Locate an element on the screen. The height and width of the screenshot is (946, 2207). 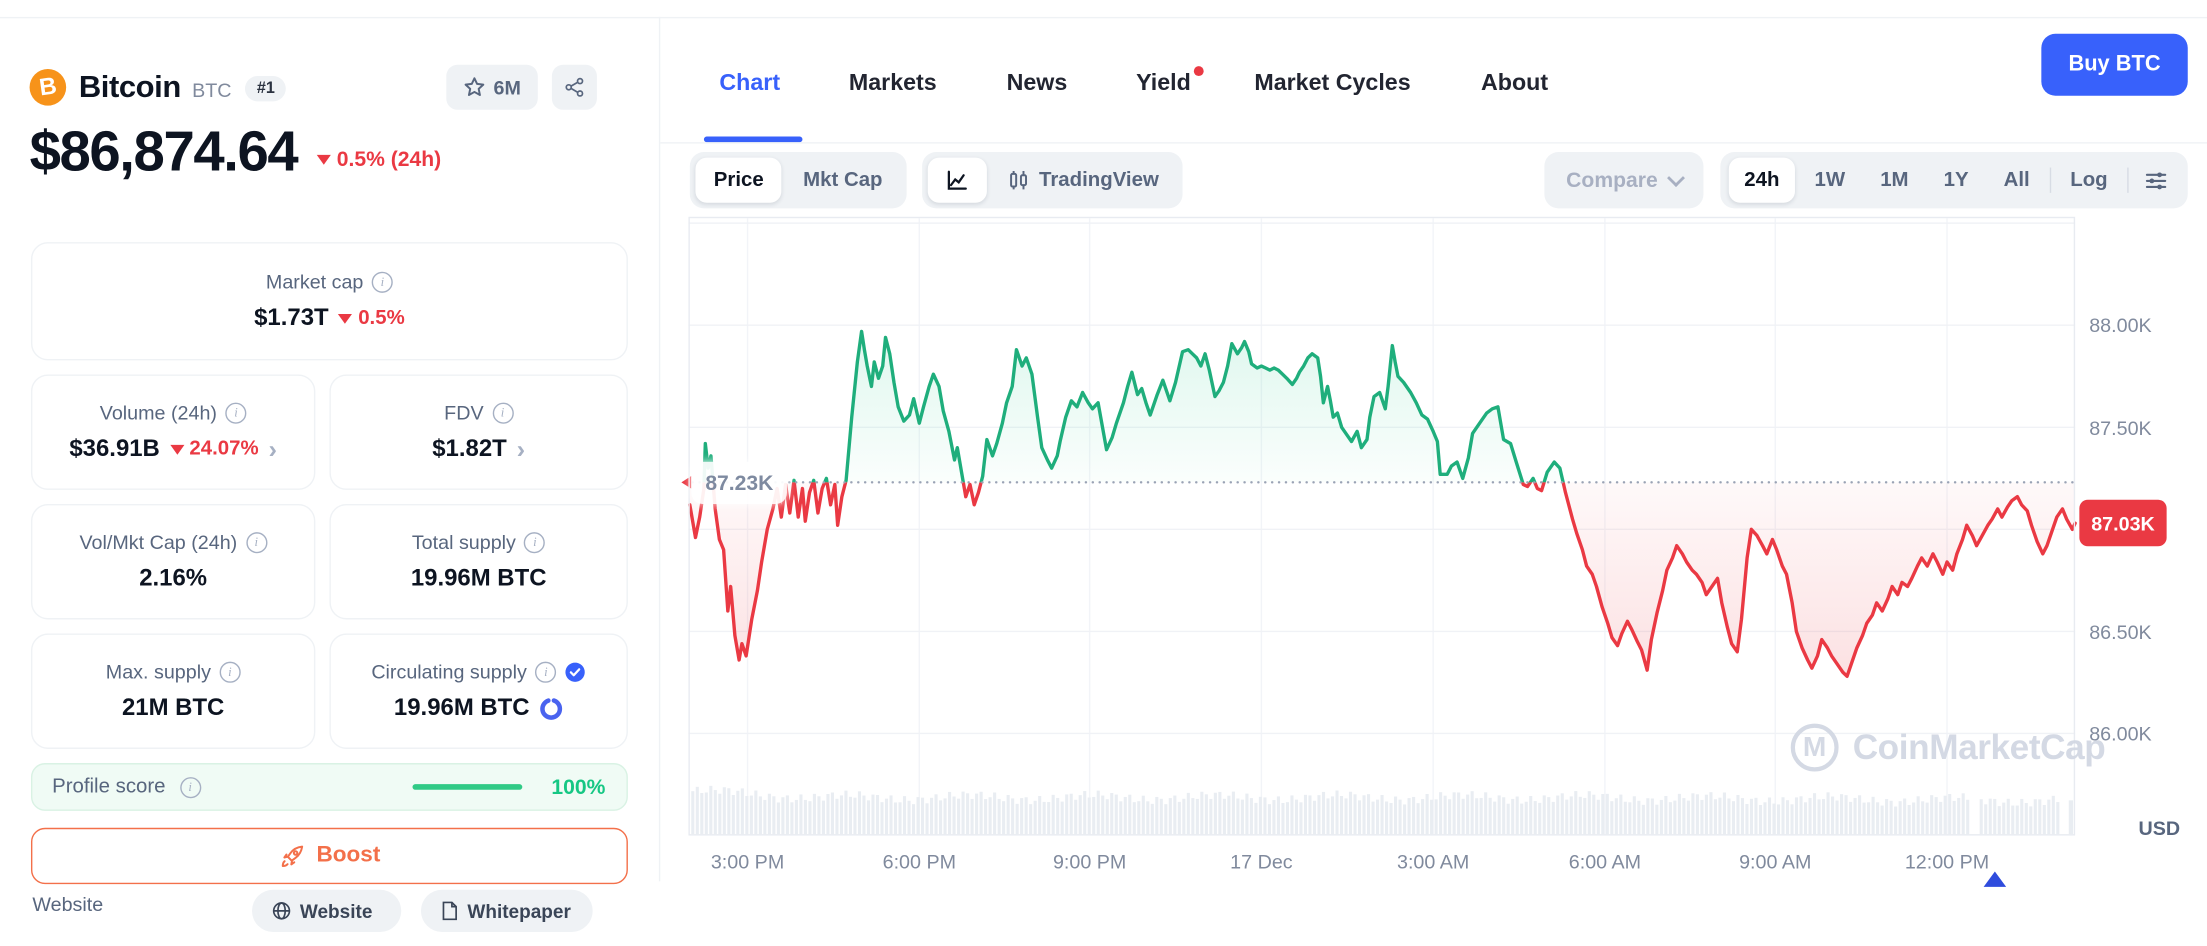
coinmarketcap-watermark: M CoinMarketCap is located at coordinates (1948, 747).